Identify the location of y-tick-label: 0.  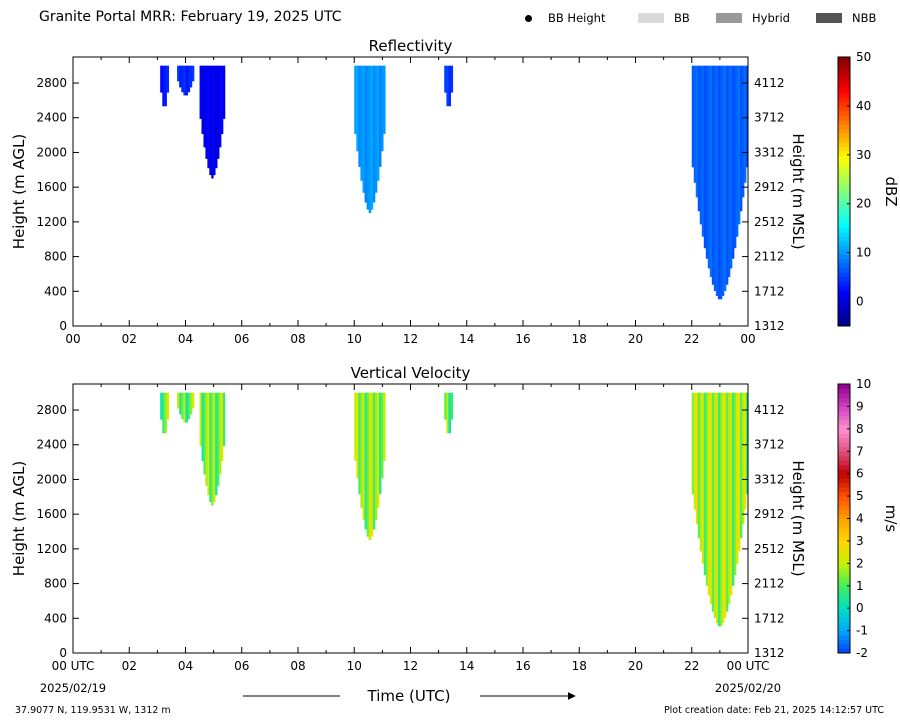
(63, 653).